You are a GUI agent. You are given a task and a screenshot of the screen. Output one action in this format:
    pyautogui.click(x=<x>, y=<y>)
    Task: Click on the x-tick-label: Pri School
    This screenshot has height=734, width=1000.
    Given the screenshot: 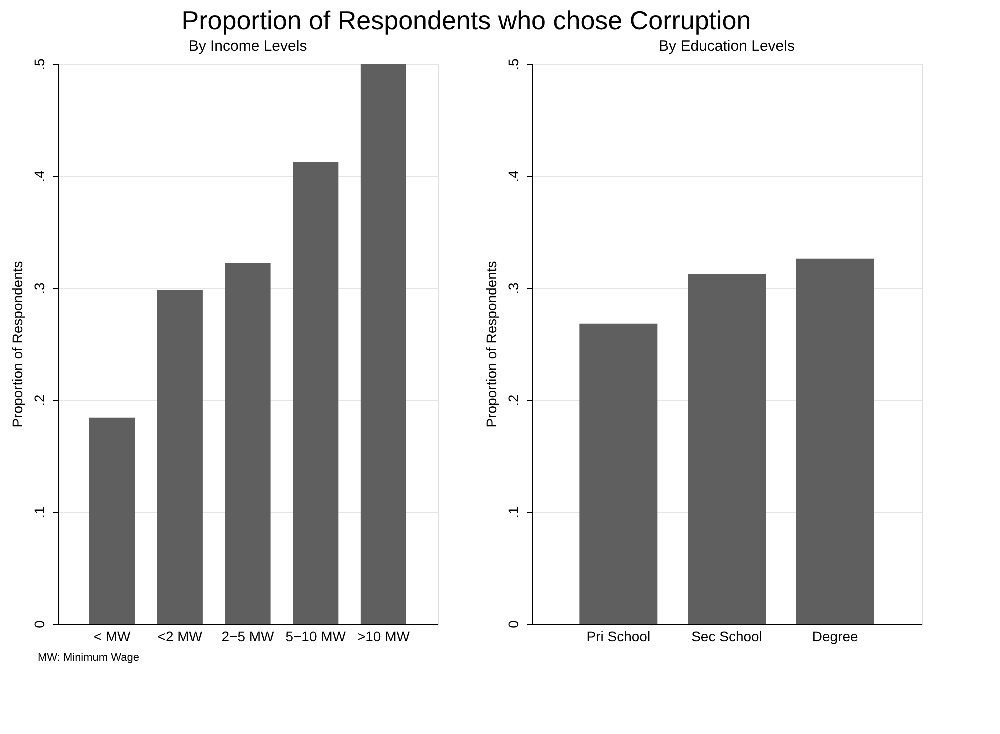 What is the action you would take?
    pyautogui.click(x=618, y=636)
    